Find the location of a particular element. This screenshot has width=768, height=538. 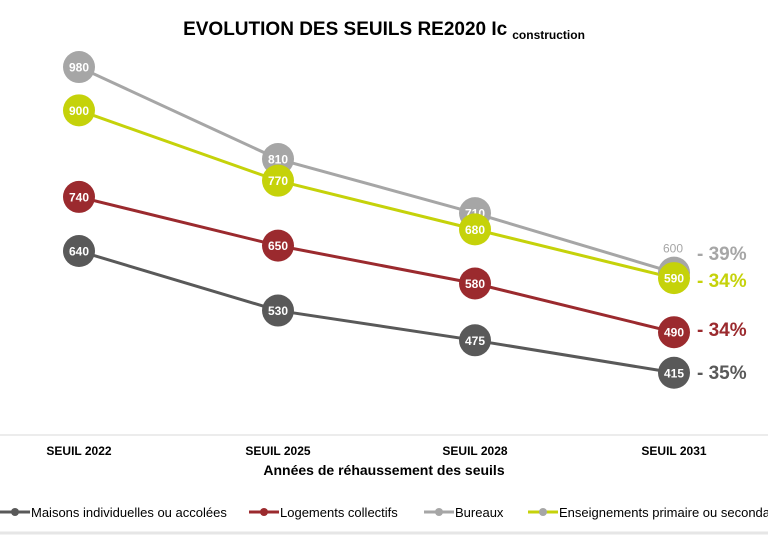

data-label: 640 is located at coordinates (79, 252).